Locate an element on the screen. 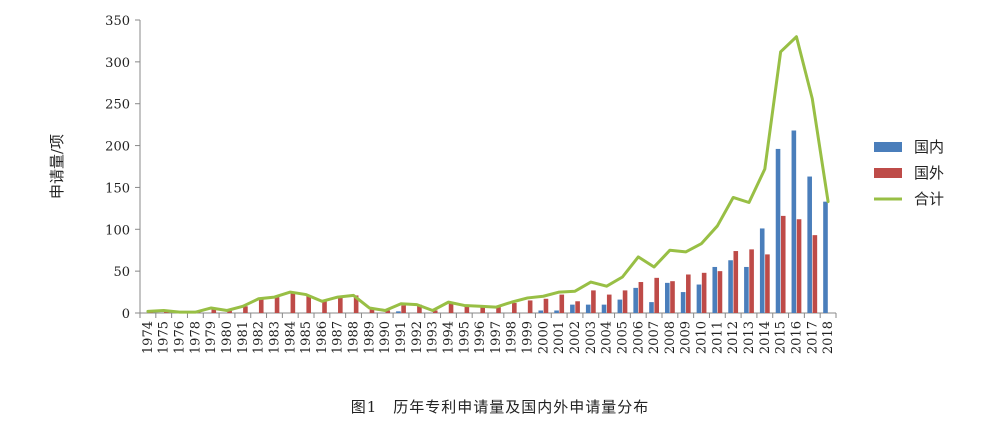 The width and height of the screenshot is (1000, 428). legend-label: 国外 is located at coordinates (929, 173).